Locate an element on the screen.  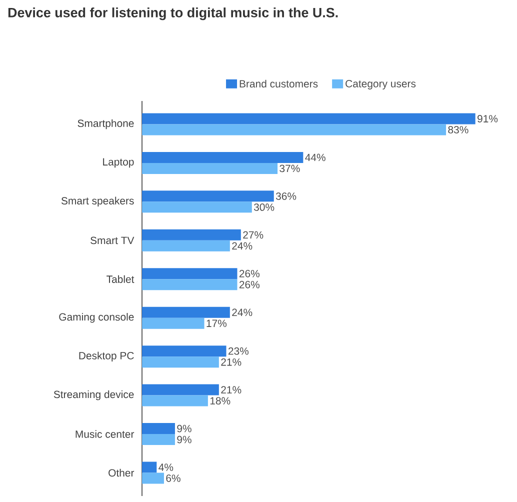
data-label: 18% is located at coordinates (220, 401).